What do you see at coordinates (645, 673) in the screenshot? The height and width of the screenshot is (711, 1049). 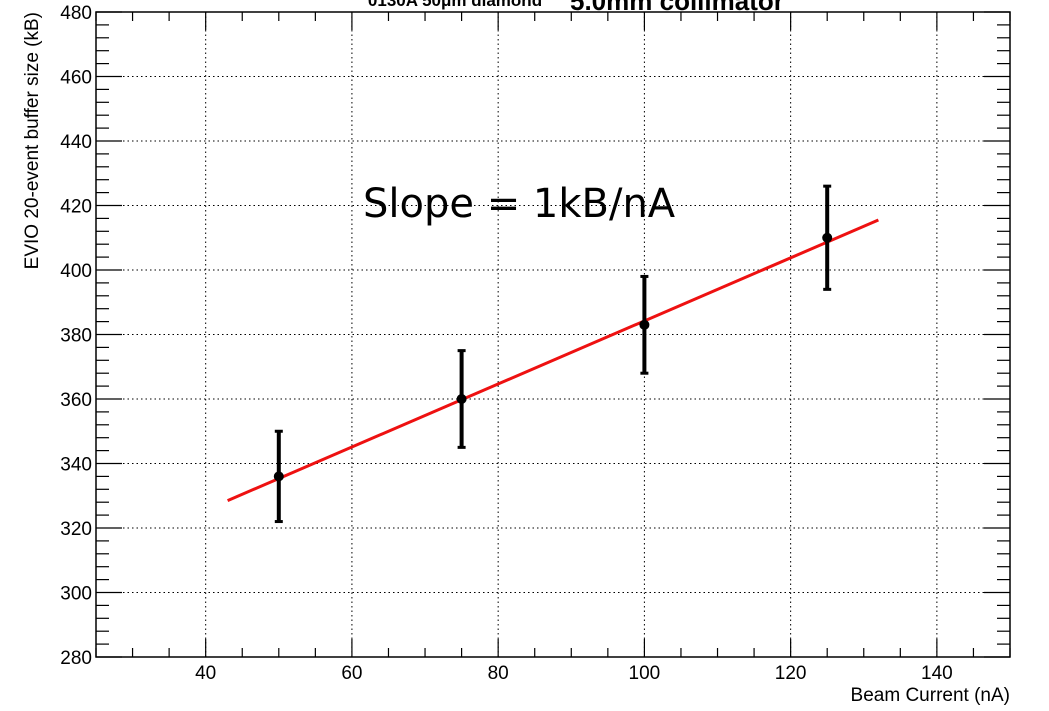 I see `x-tick-label: 100` at bounding box center [645, 673].